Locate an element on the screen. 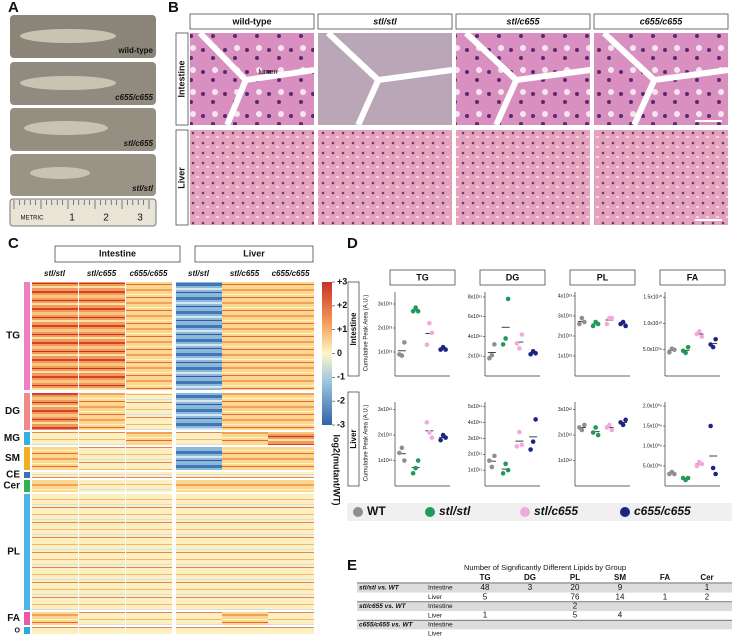  micrograph is located at coordinates (385, 177).